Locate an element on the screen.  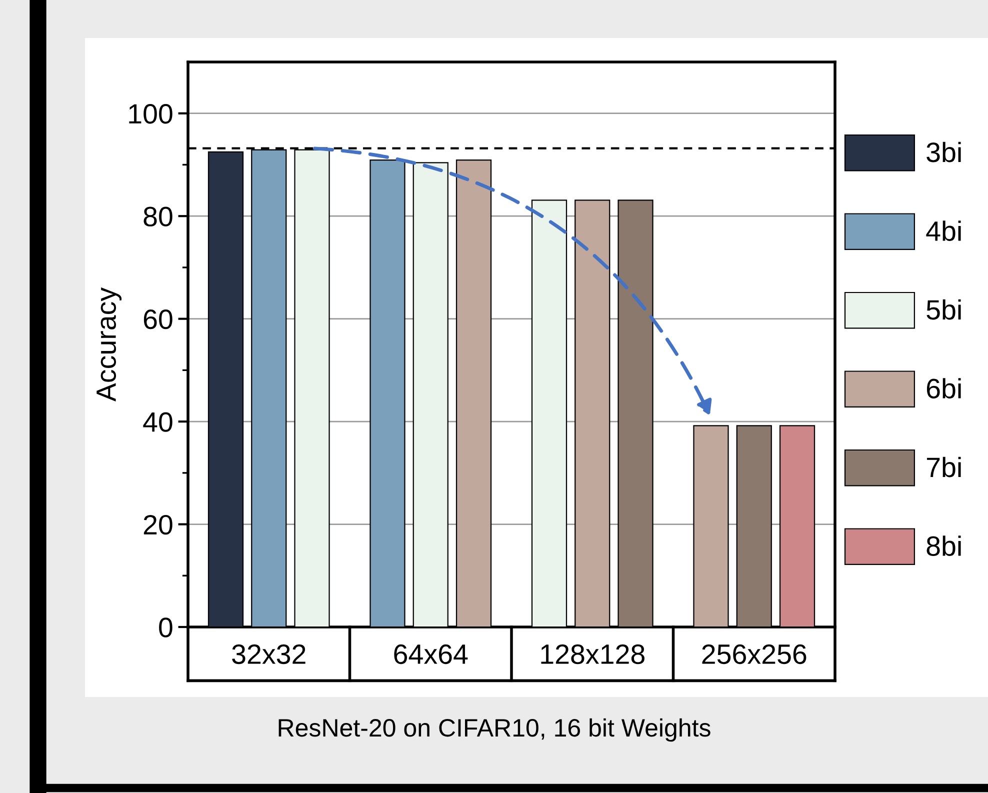
y-tick-label: 0 is located at coordinates (165, 628).